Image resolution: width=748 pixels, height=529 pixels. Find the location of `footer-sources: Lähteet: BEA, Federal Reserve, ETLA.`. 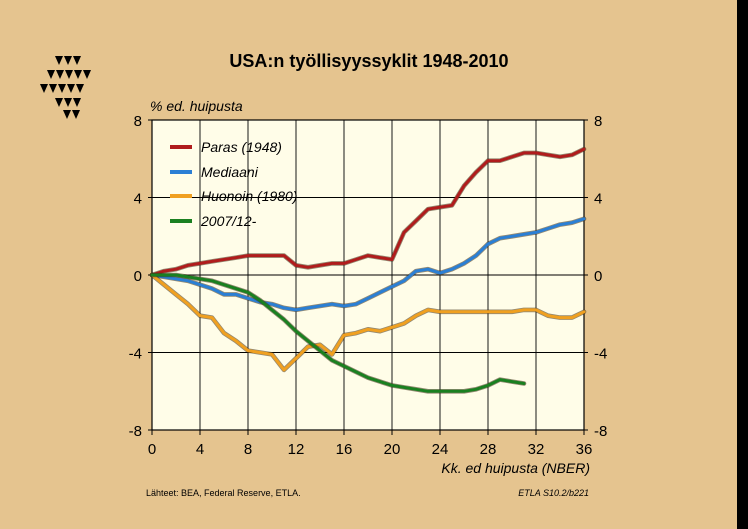

footer-sources: Lähteet: BEA, Federal Reserve, ETLA. is located at coordinates (223, 493).